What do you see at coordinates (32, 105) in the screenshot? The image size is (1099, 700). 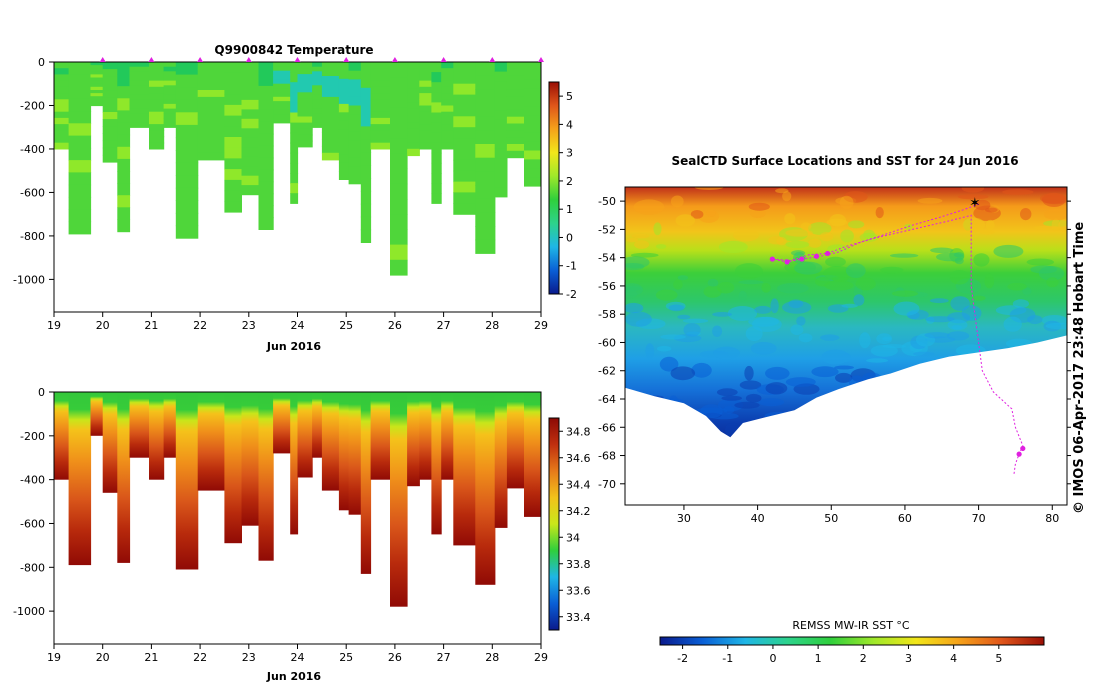 I see `y-tick-label: -200` at bounding box center [32, 105].